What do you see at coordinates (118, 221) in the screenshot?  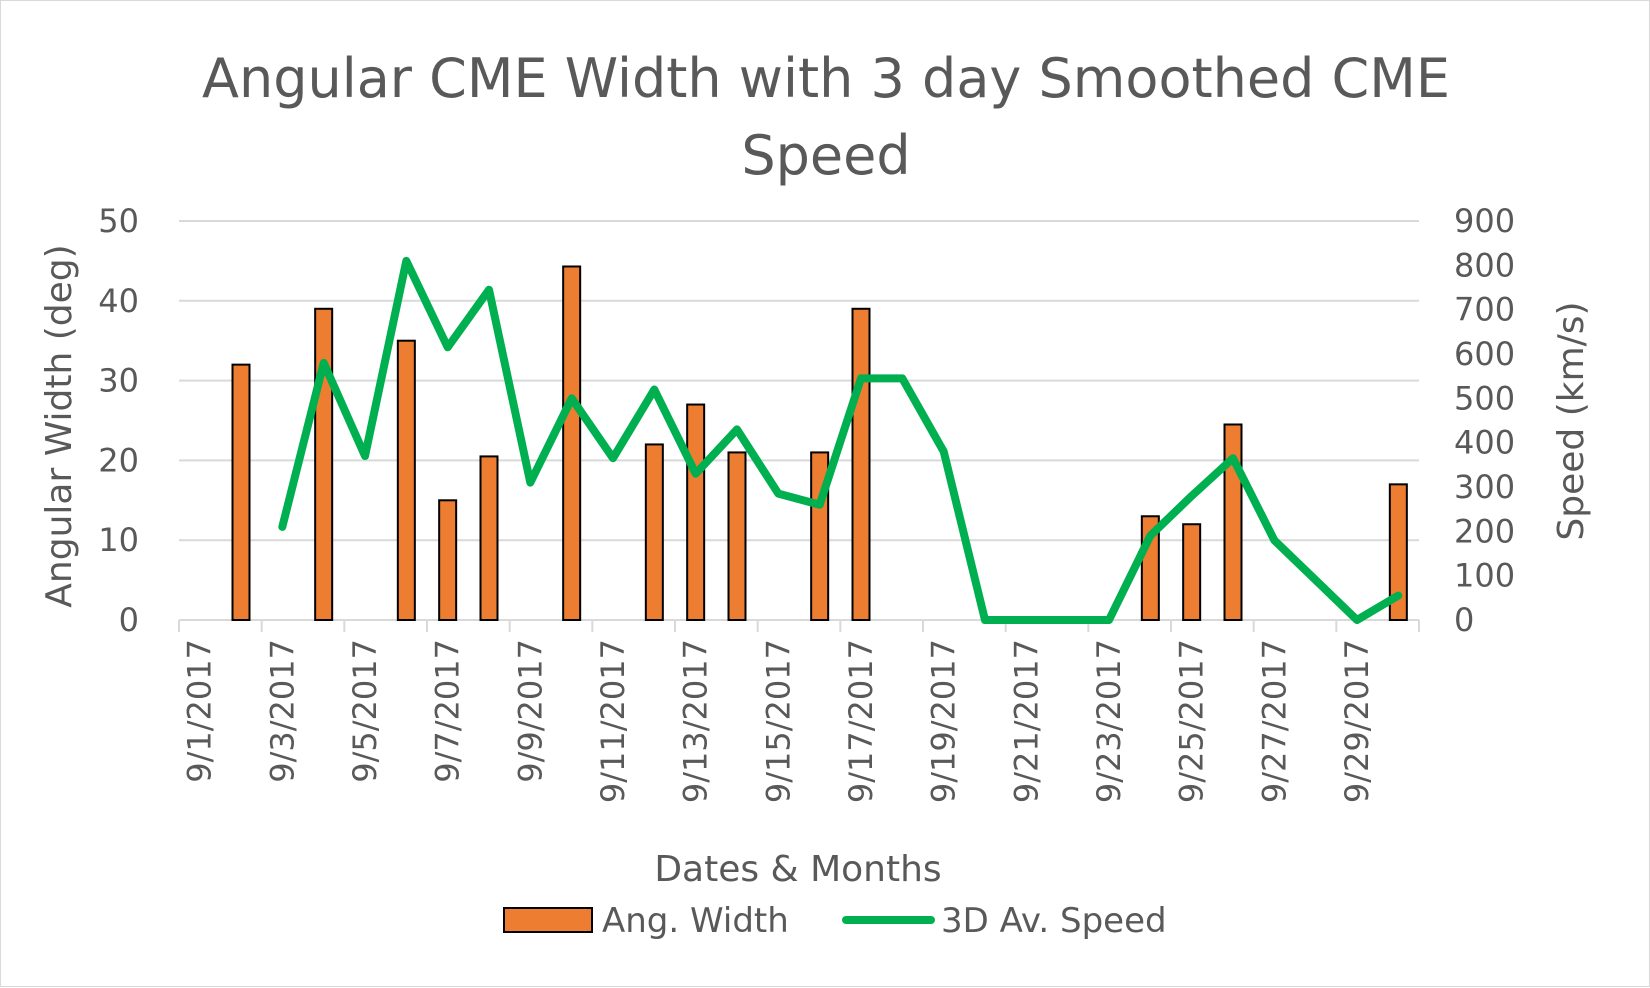 I see `left-tick-label: 50` at bounding box center [118, 221].